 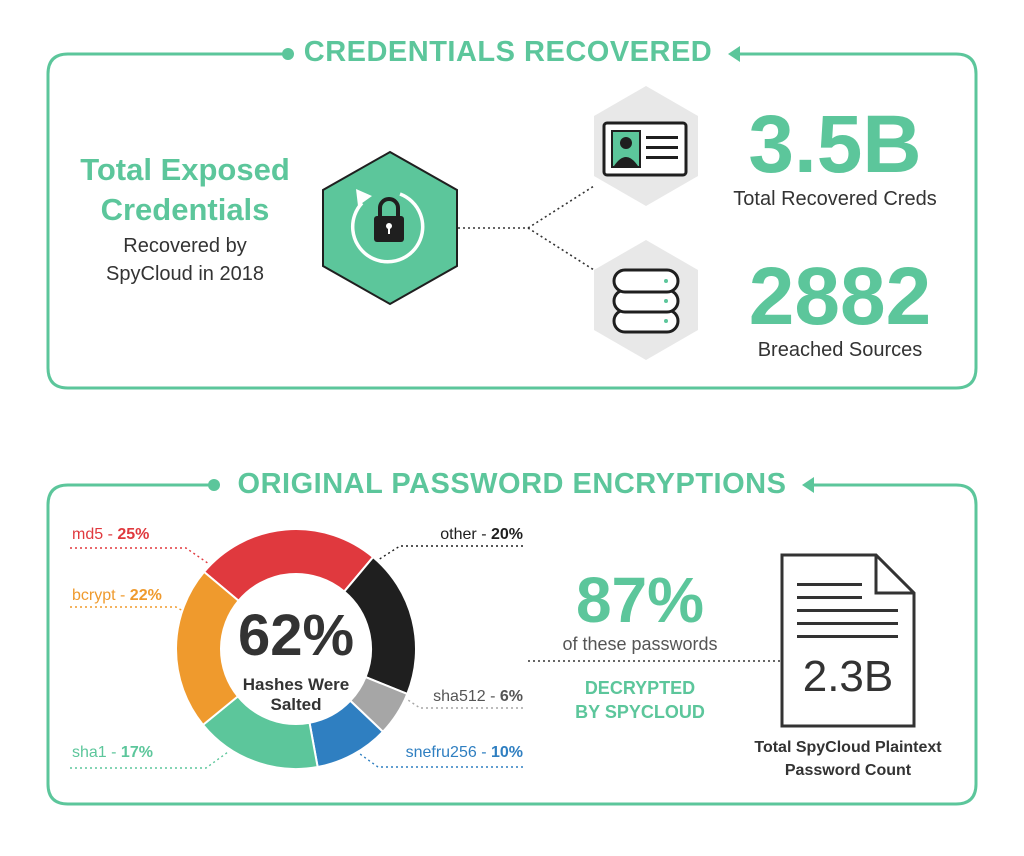 What do you see at coordinates (296, 635) in the screenshot?
I see `center-value: 62%` at bounding box center [296, 635].